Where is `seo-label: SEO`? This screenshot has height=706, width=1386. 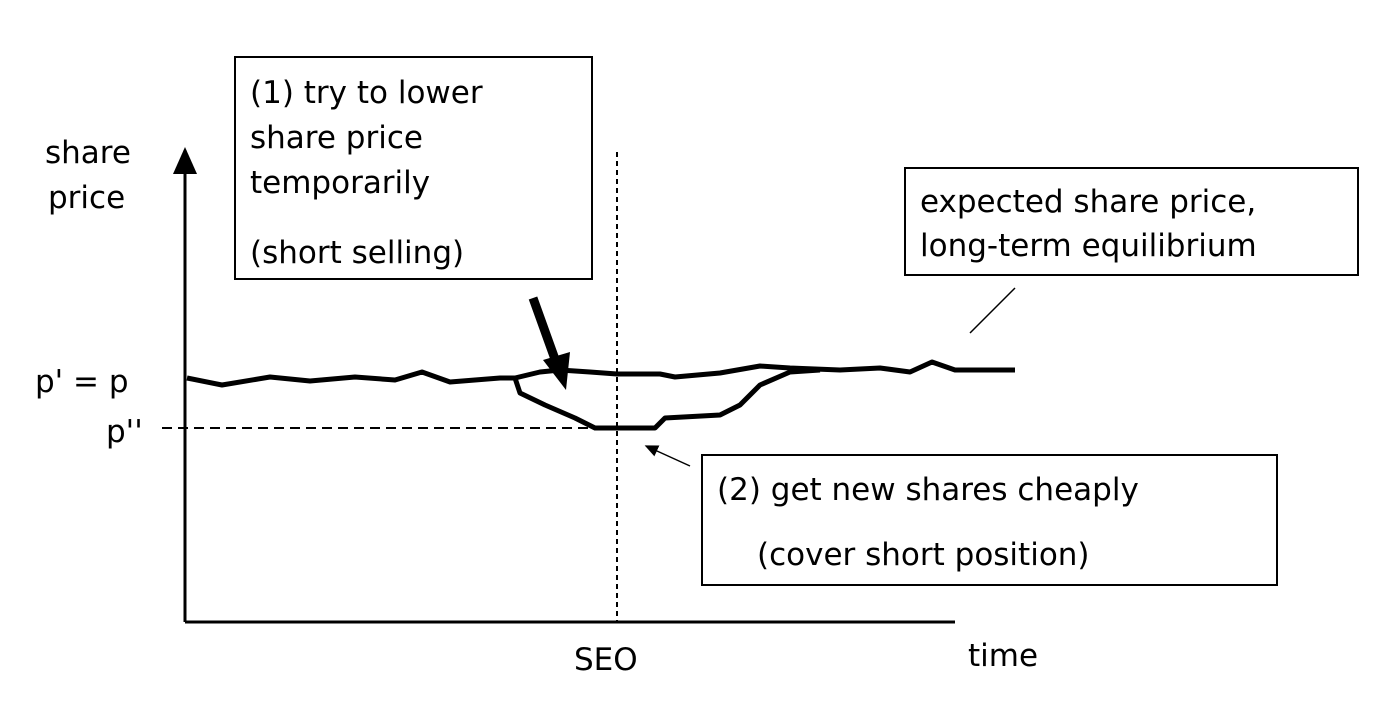 seo-label: SEO is located at coordinates (606, 660).